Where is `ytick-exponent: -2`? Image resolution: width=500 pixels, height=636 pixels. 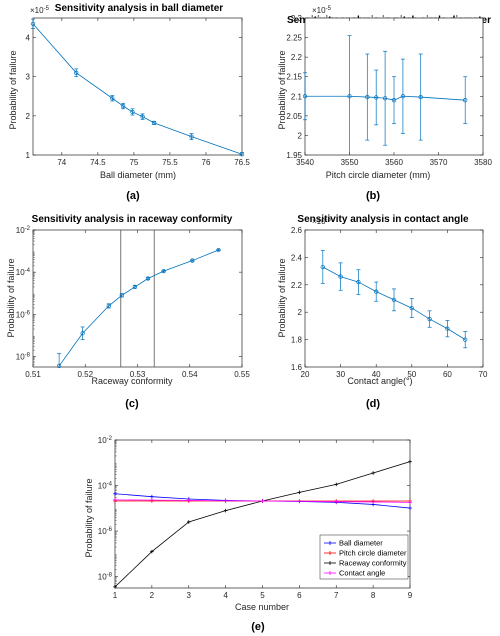 ytick-exponent: -2 is located at coordinates (28, 229).